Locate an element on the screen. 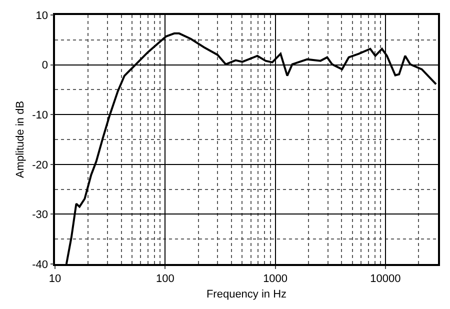  y-tick-label: -30 is located at coordinates (40, 215).